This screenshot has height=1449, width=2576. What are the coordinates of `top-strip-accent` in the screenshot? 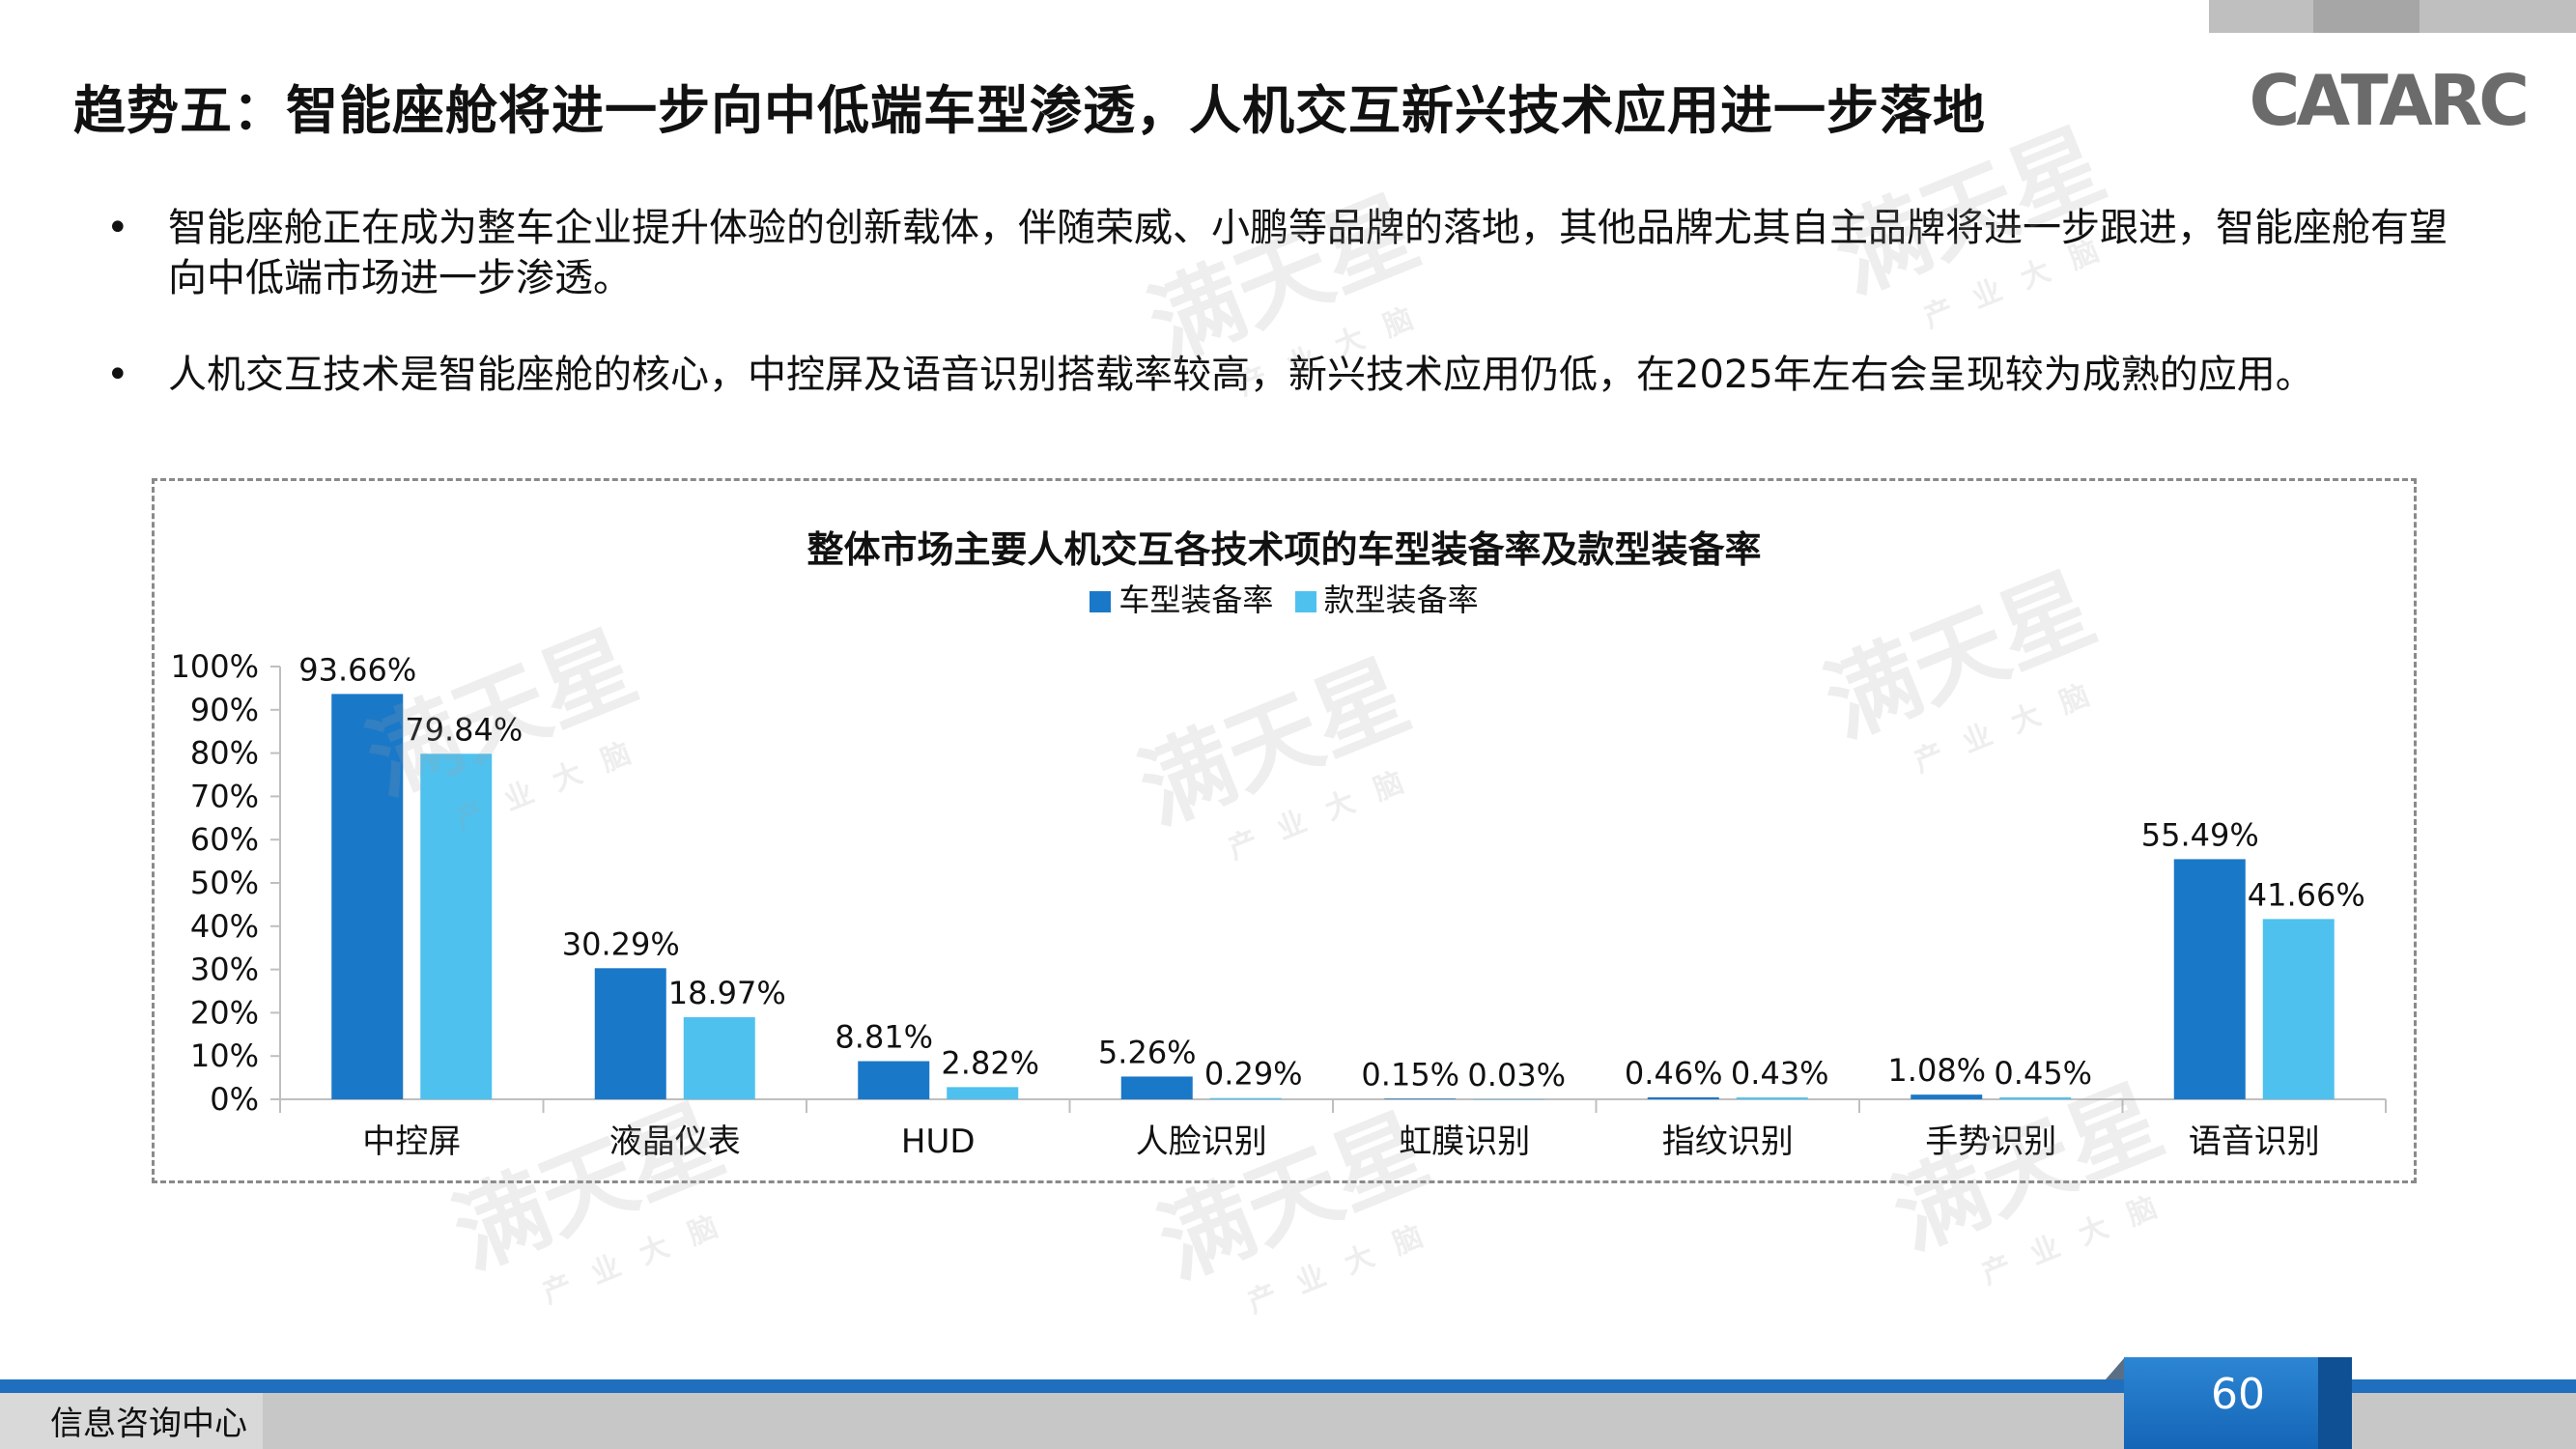 It's located at (2366, 16).